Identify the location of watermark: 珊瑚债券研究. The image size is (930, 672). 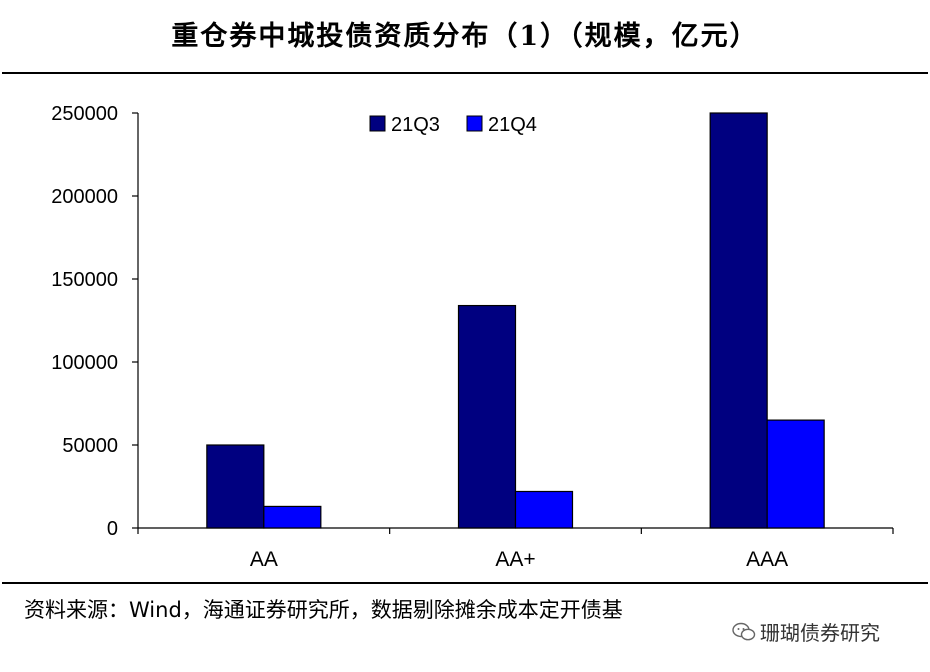
(806, 631).